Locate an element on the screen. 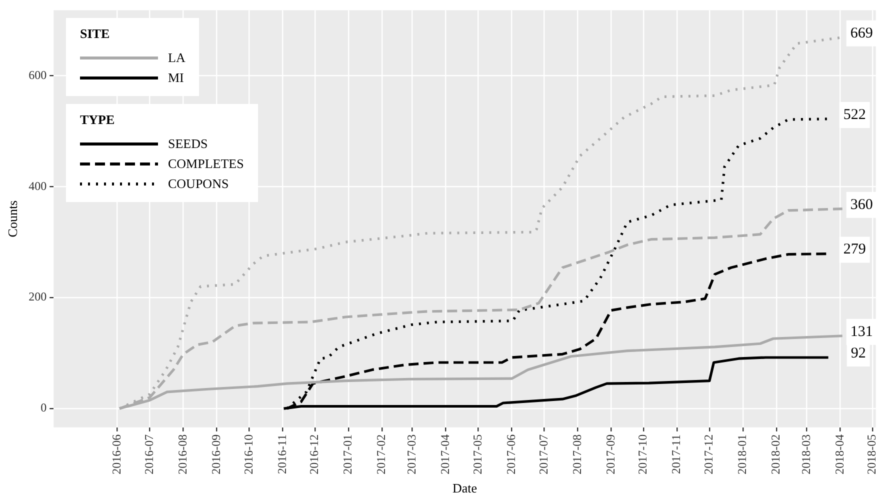 The image size is (890, 503). x-tick-label: 2017-06 is located at coordinates (511, 454).